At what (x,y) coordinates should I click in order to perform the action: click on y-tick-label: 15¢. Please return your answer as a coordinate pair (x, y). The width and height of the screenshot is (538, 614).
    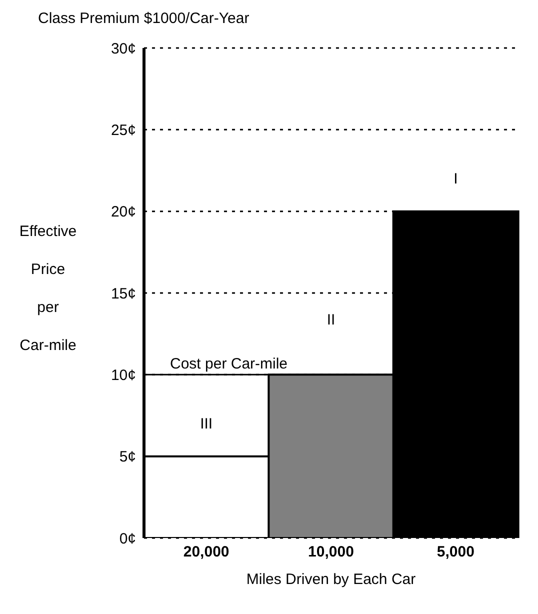
    Looking at the image, I should click on (123, 293).